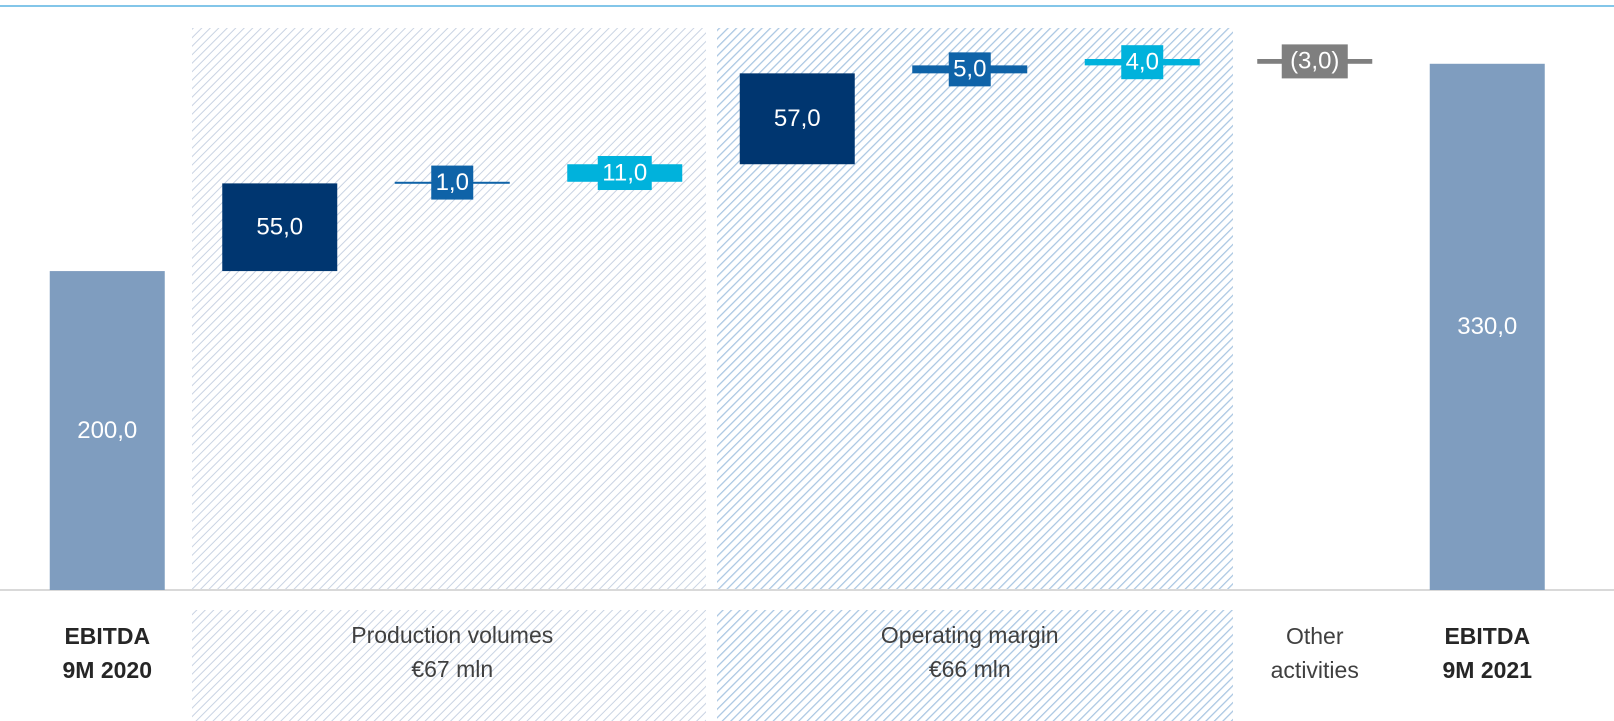 This screenshot has height=721, width=1614. I want to click on value-label: (3,0), so click(1314, 61).